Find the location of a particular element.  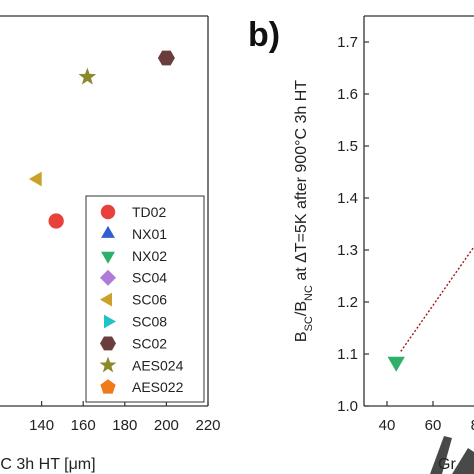

data-point-nx02 is located at coordinates (396, 364).